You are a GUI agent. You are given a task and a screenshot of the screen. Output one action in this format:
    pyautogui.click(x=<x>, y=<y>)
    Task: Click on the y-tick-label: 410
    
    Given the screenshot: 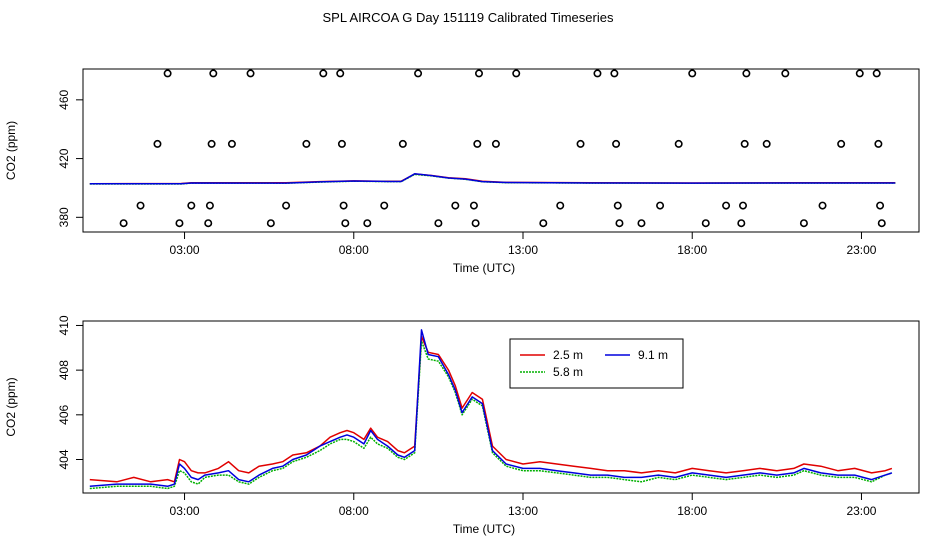 What is the action you would take?
    pyautogui.click(x=64, y=325)
    